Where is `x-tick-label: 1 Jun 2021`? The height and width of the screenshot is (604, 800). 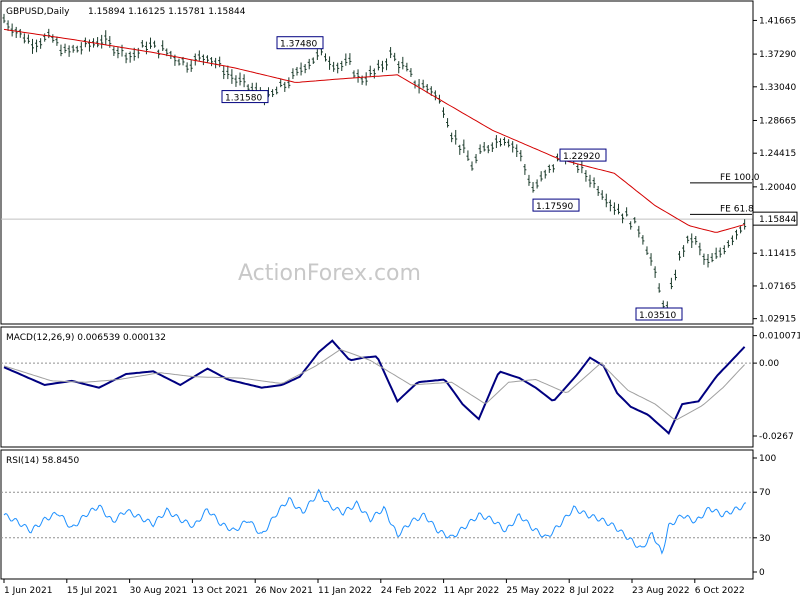
x-tick-label: 1 Jun 2021 is located at coordinates (28, 591).